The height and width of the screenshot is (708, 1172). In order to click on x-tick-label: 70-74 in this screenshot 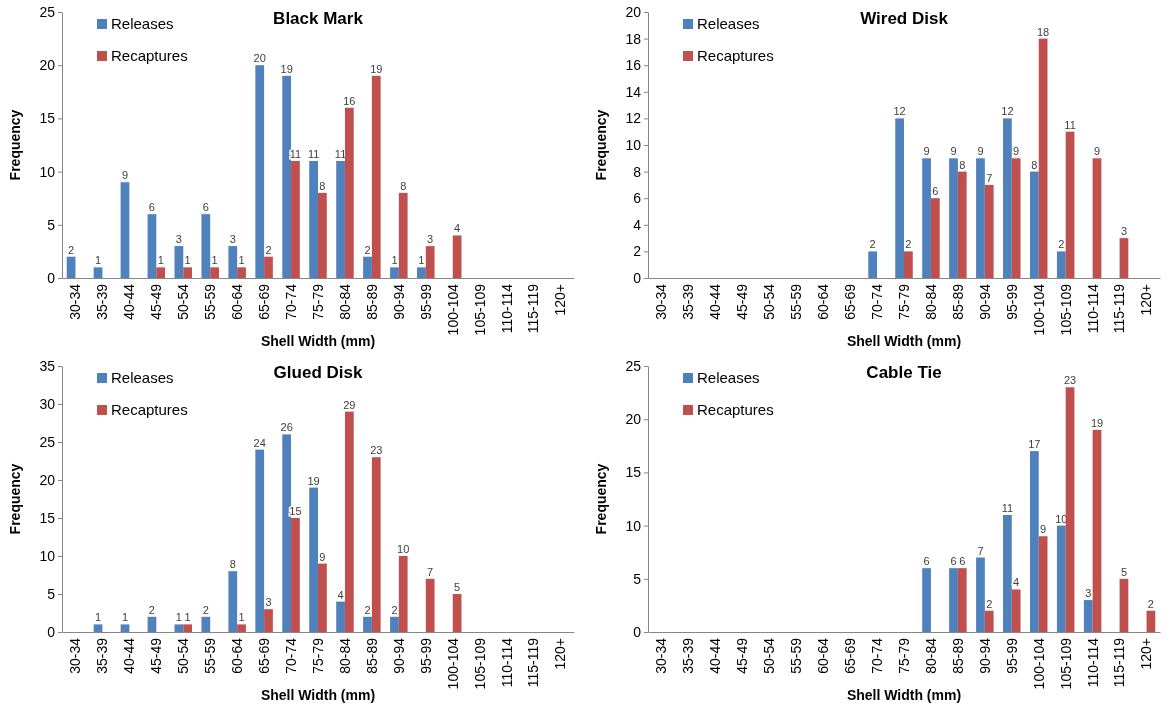, I will do `click(290, 655)`.